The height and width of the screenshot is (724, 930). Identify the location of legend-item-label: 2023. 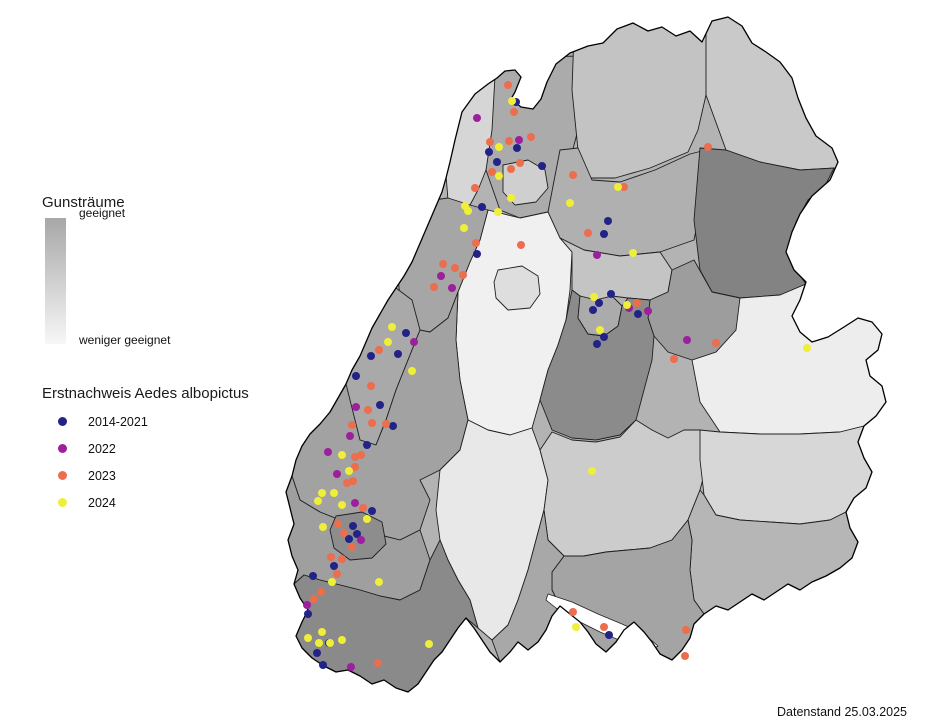
(102, 475).